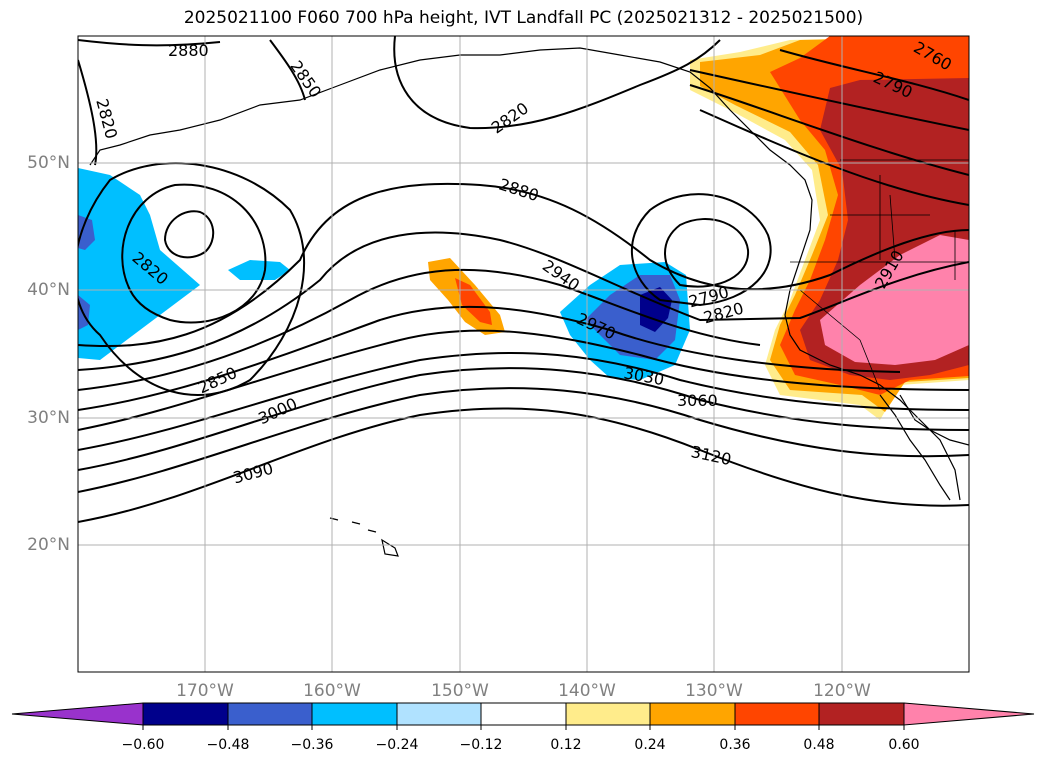 The height and width of the screenshot is (765, 1047). Describe the element at coordinates (228, 745) in the screenshot. I see `colorbar-tick-label: −0.48` at that location.